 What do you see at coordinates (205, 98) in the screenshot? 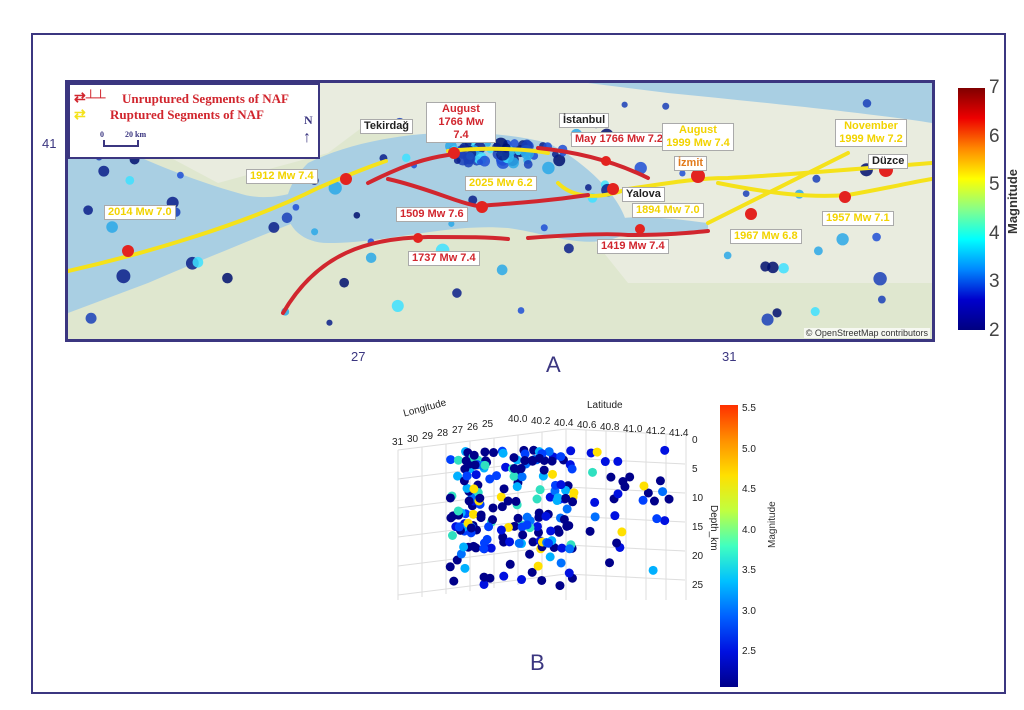
I see `legend-unruptured: Unruptured Segments of NAF` at bounding box center [205, 98].